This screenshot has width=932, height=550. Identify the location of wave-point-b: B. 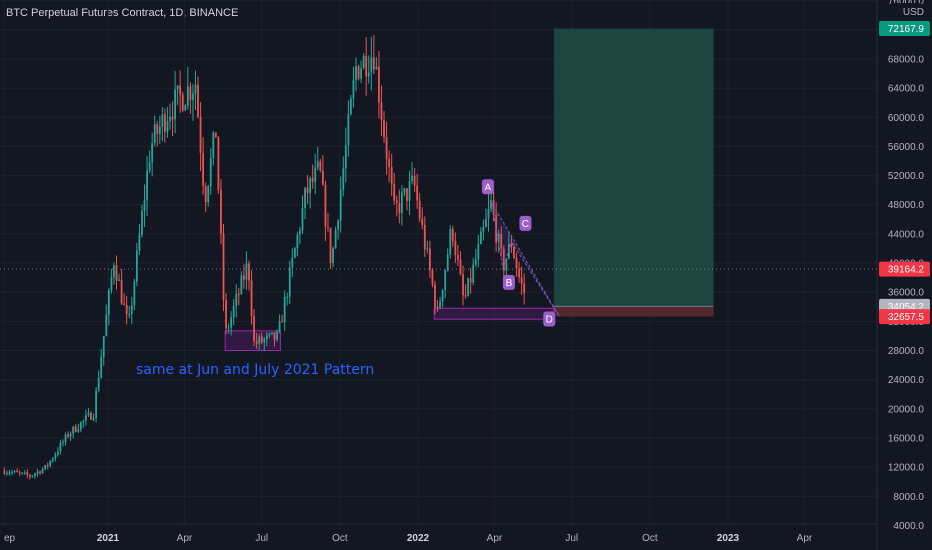
(508, 282).